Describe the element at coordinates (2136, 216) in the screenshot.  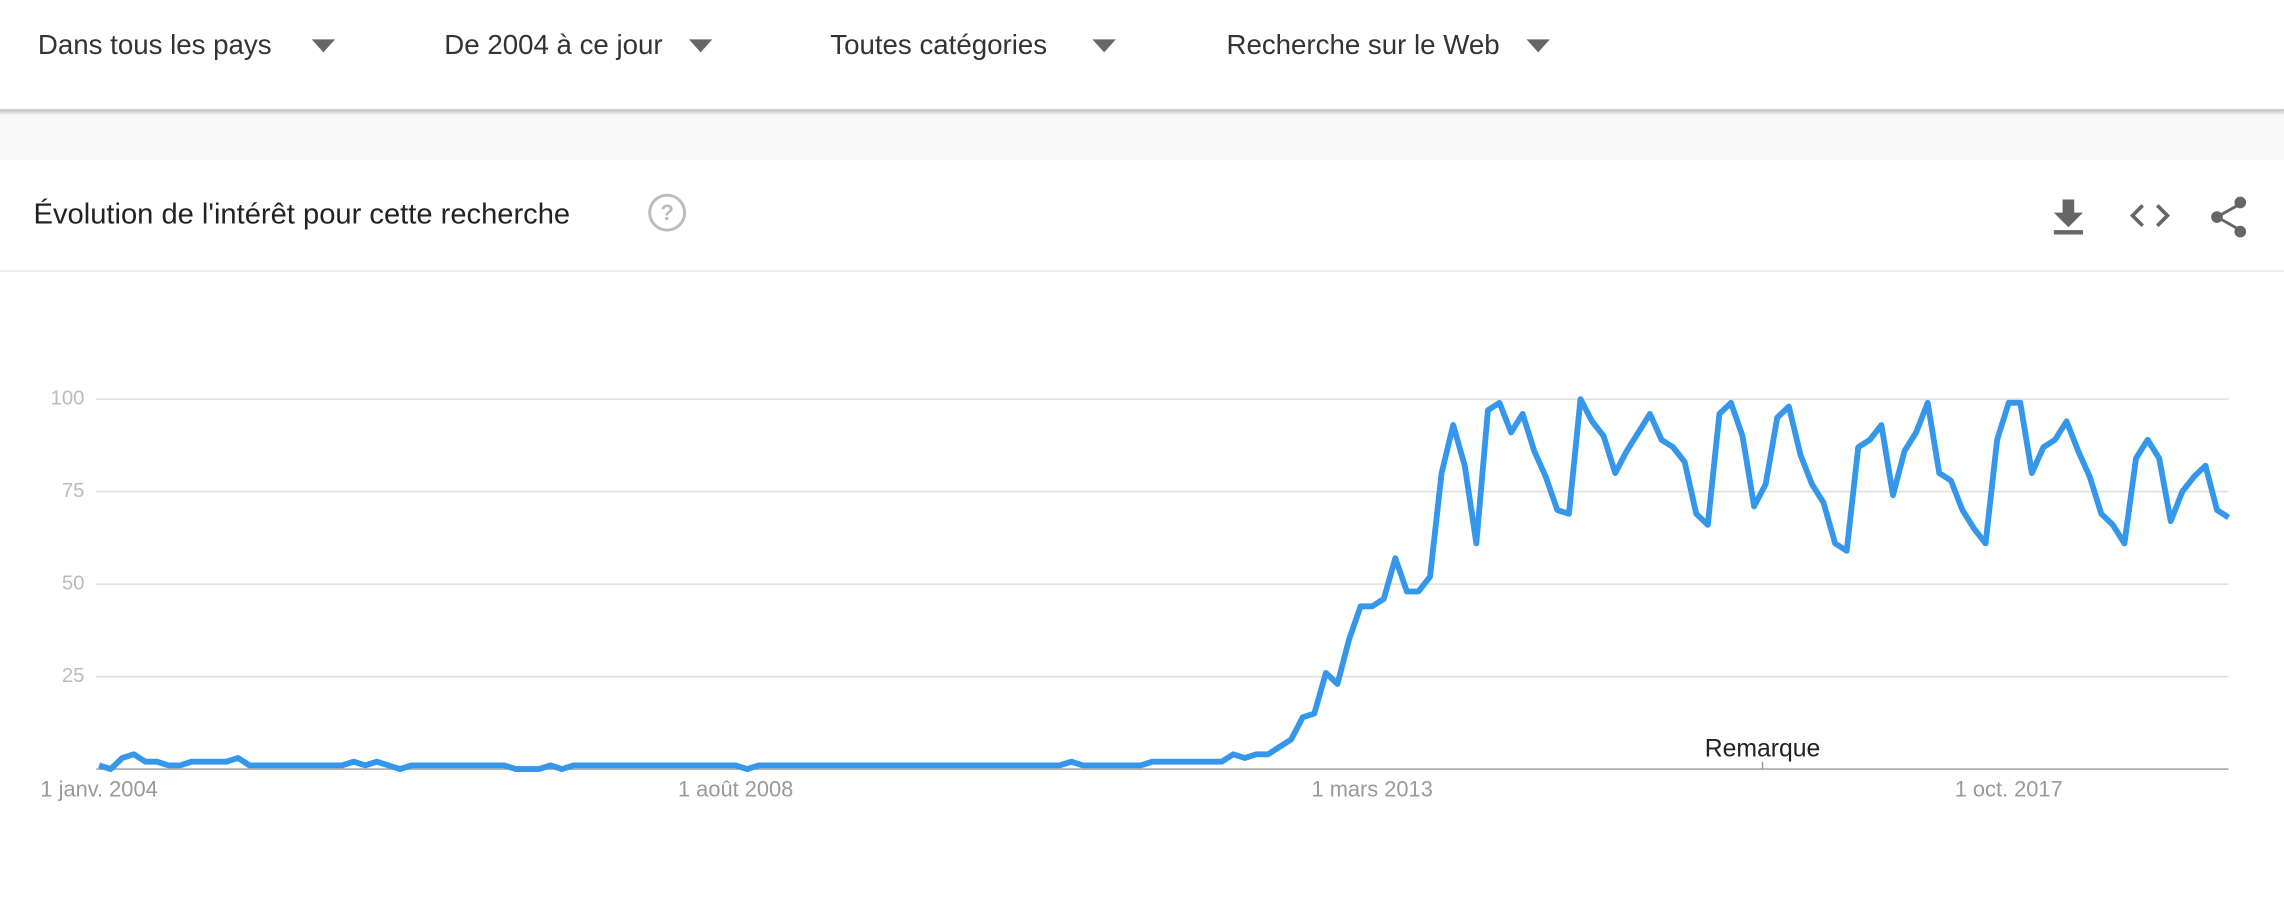
I see `embed-left` at that location.